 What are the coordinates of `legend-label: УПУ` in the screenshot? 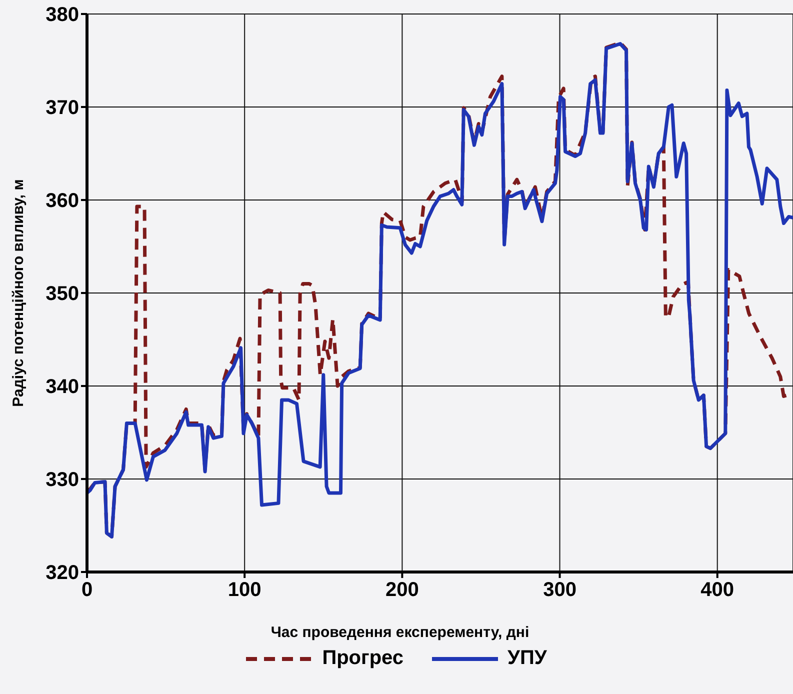 It's located at (527, 658).